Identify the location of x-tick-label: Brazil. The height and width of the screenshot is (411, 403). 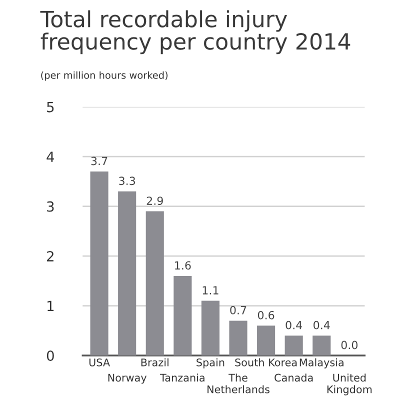
(154, 362).